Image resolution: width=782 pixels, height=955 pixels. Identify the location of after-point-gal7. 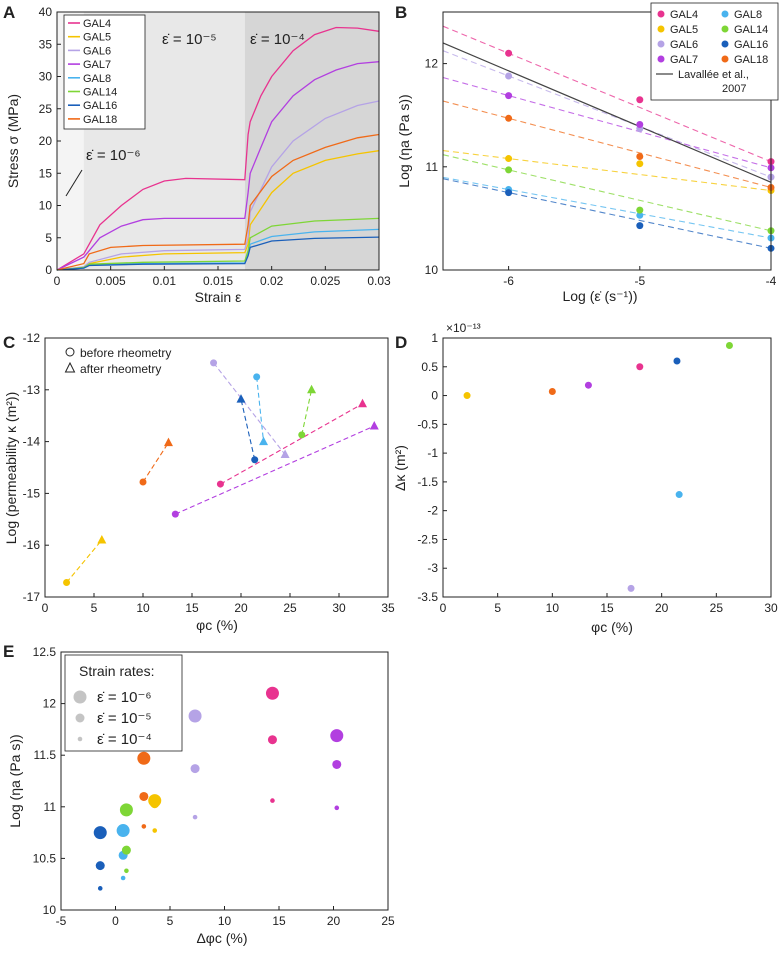
(374, 425).